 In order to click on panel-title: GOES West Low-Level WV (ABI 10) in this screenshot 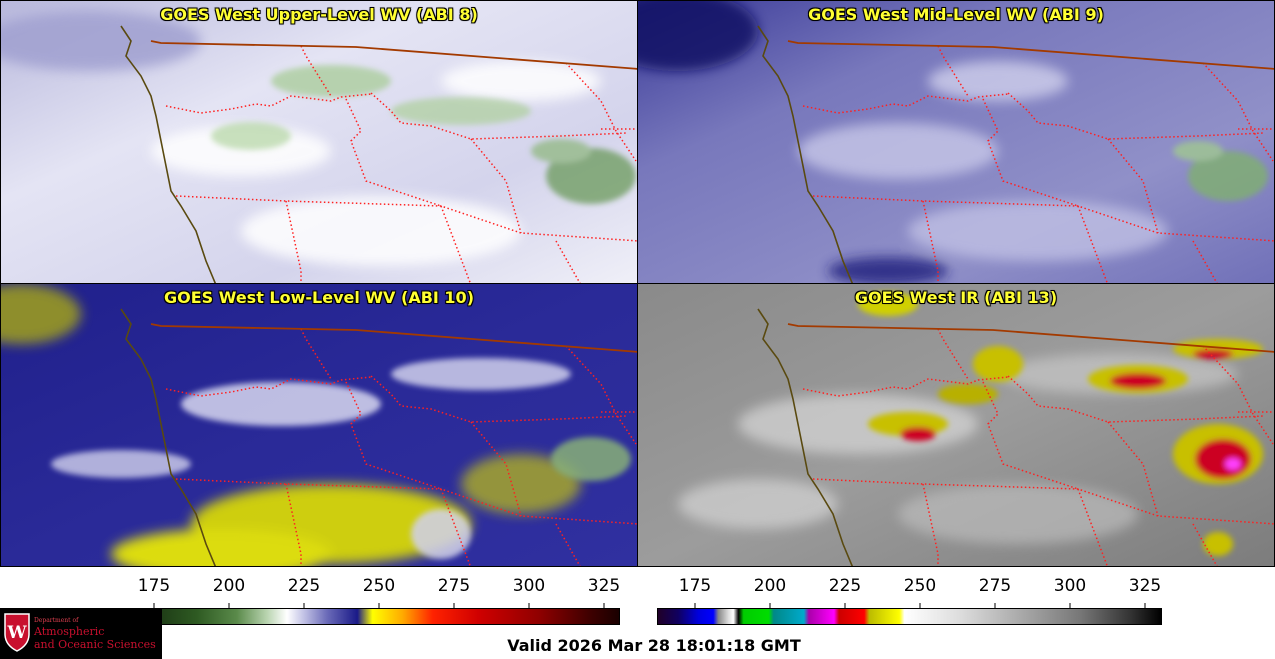, I will do `click(318, 297)`.